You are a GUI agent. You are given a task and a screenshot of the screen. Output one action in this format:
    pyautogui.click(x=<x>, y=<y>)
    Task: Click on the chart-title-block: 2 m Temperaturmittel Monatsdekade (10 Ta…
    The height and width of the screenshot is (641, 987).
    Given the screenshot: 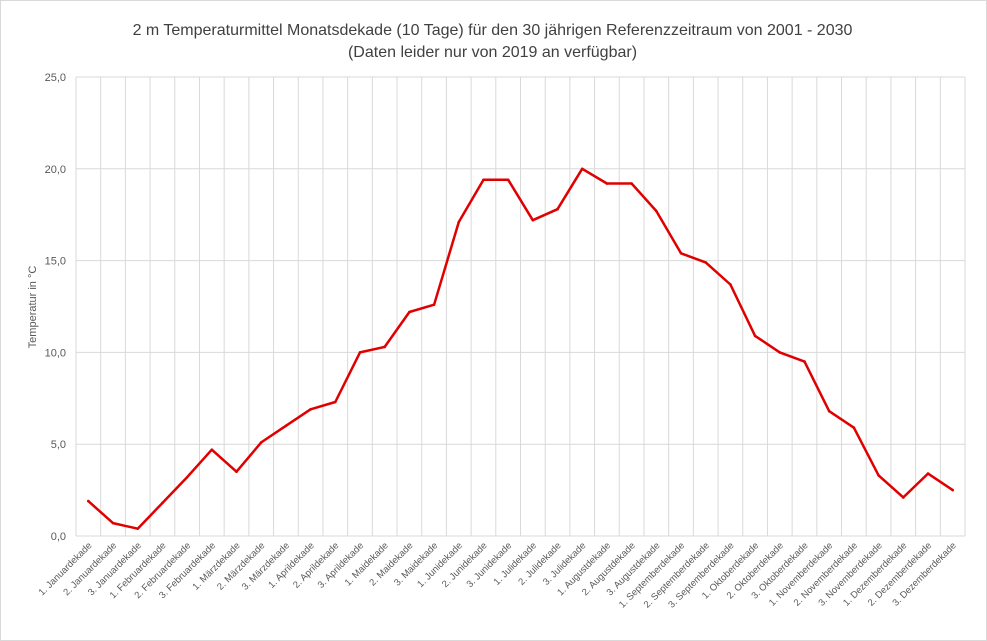 What is the action you would take?
    pyautogui.click(x=492, y=42)
    